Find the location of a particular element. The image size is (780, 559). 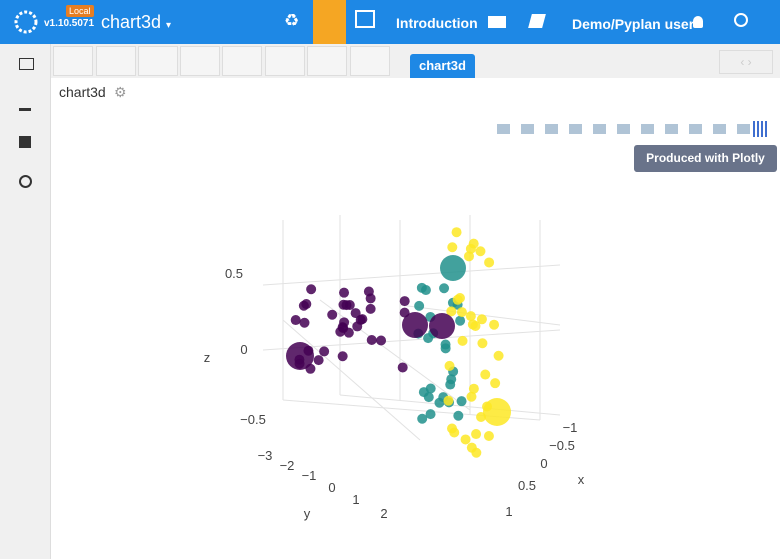

recycle-icon: ♻ is located at coordinates (292, 20).